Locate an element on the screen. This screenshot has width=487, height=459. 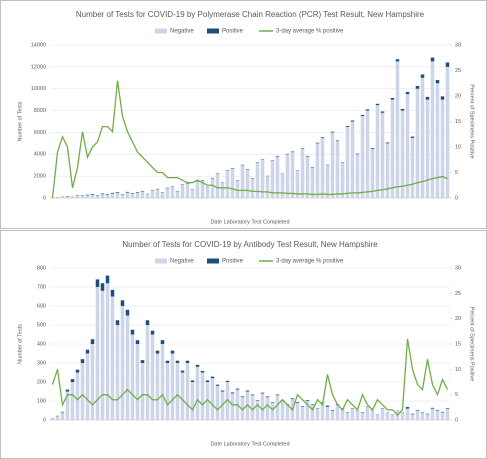
y2-tick-label: 10 is located at coordinates (458, 147).